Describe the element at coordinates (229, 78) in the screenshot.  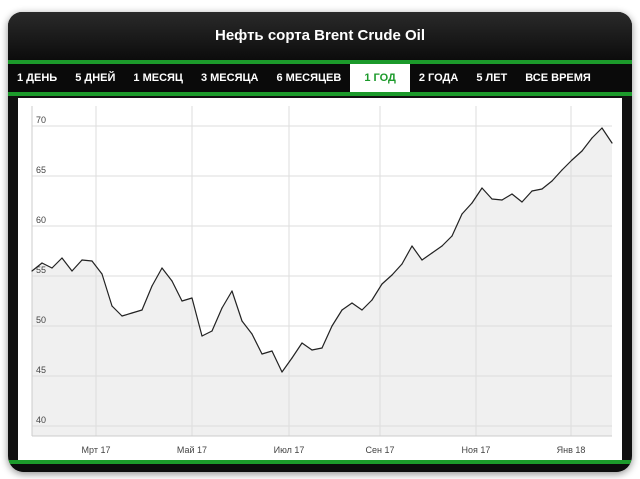
I see `tab-period: 3 МЕСЯЦА` at that location.